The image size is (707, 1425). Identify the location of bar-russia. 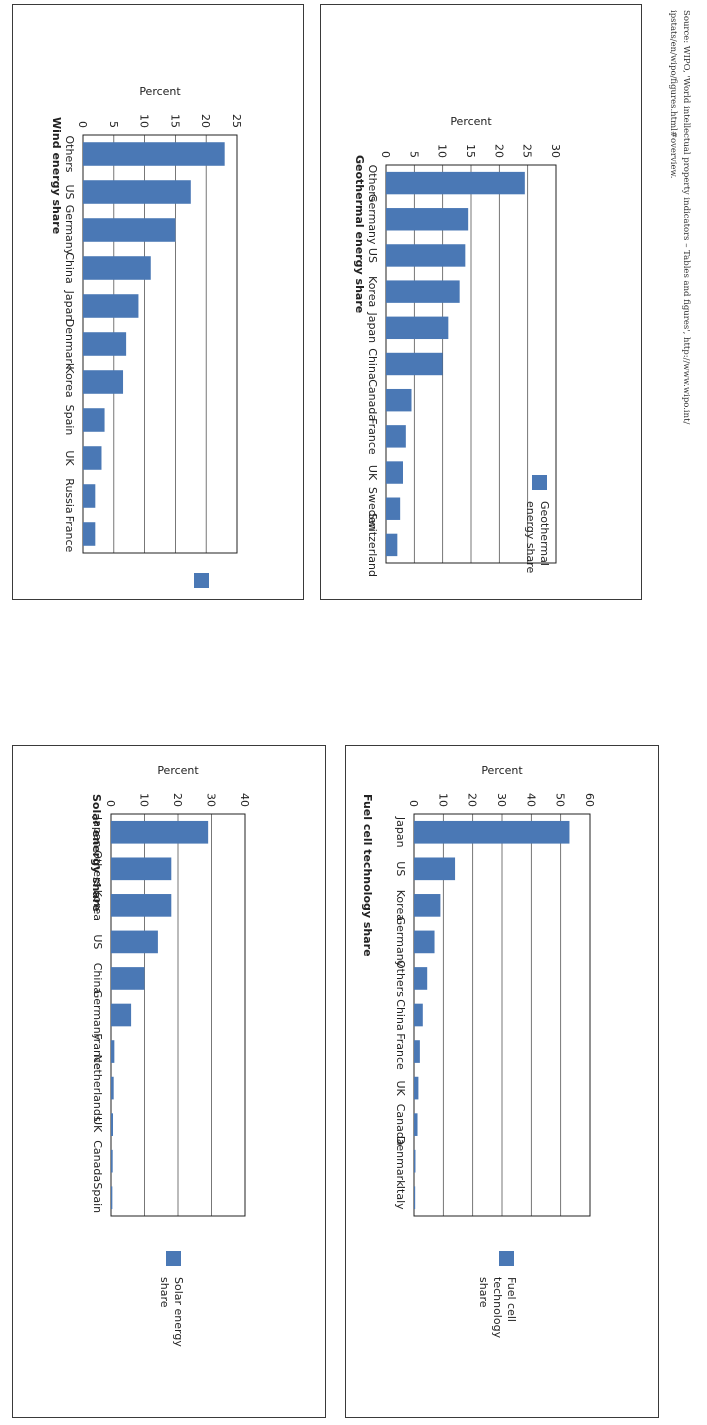
(89, 496).